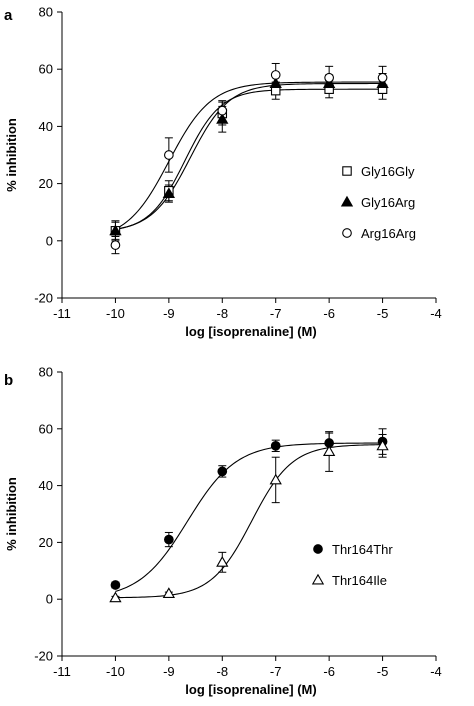 This screenshot has height=706, width=474. What do you see at coordinates (388, 171) in the screenshot?
I see `legend-label: Gly16Gly` at bounding box center [388, 171].